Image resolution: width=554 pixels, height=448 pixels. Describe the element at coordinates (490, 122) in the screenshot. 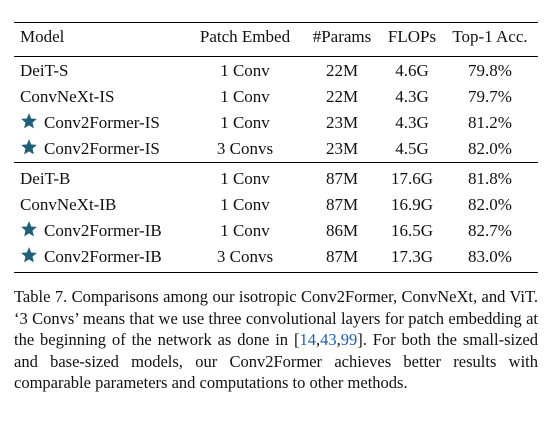

I see `cell-top1-acc: 81.2%` at that location.